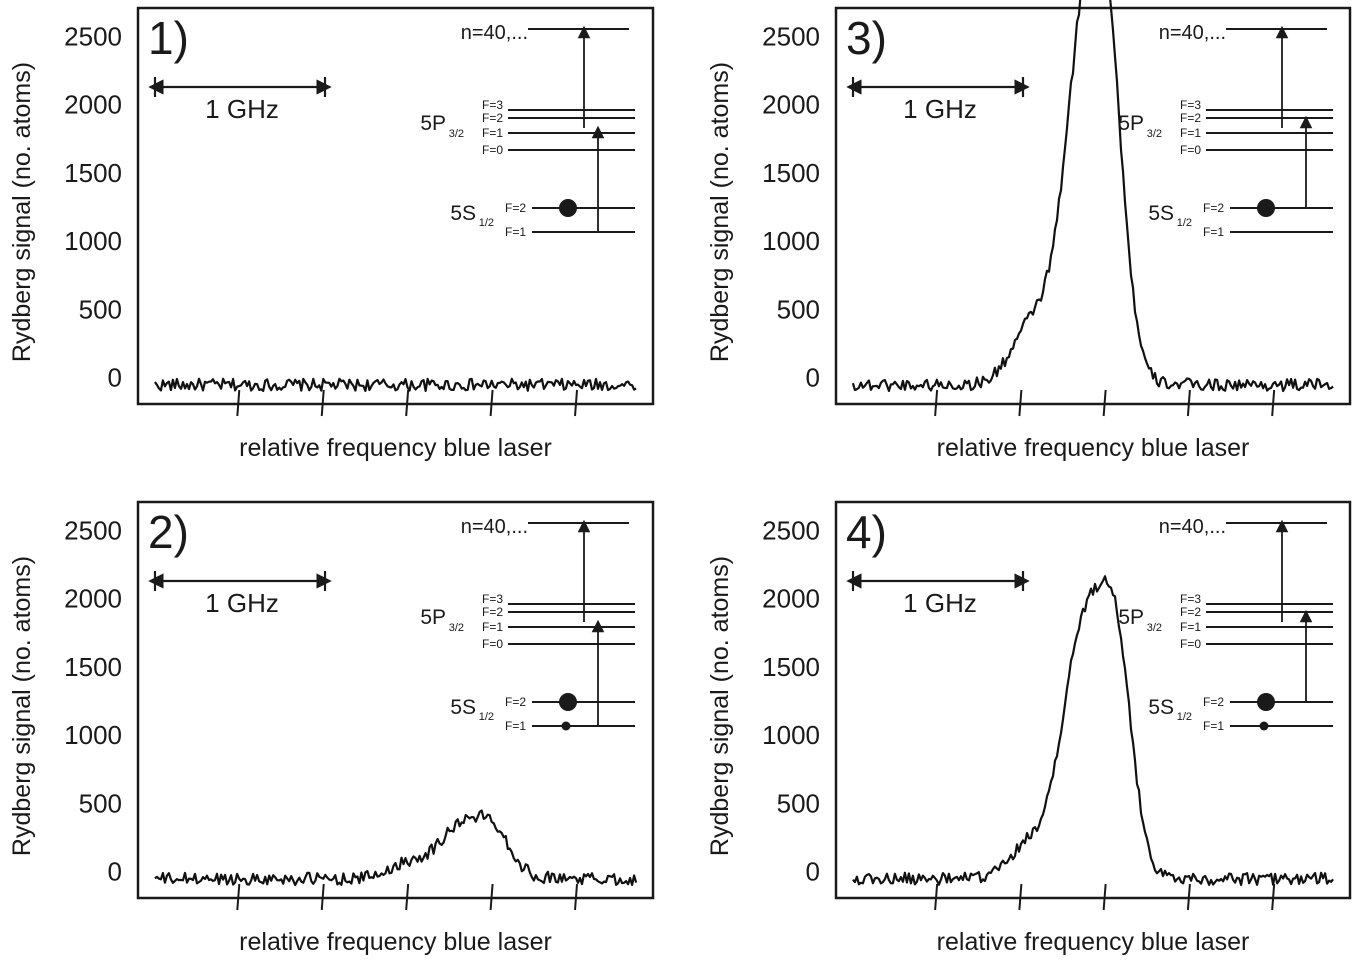 The height and width of the screenshot is (966, 1362). Describe the element at coordinates (866, 532) in the screenshot. I see `panel-label: 4)` at that location.